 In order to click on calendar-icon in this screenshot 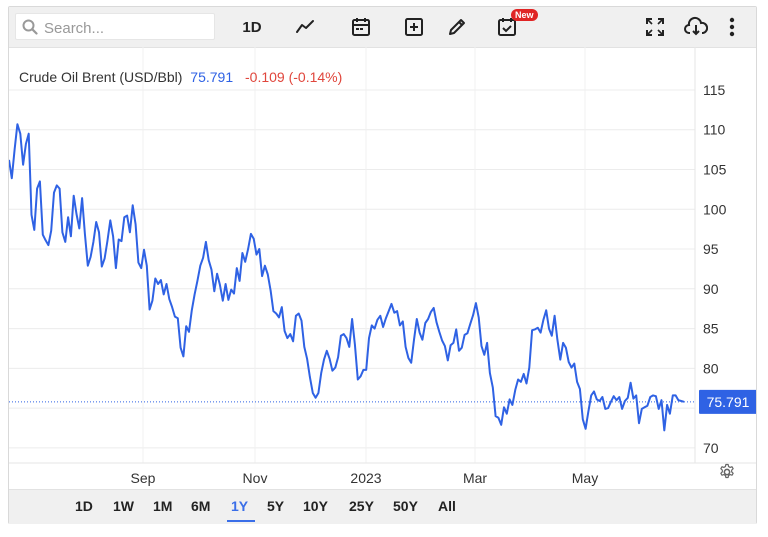, I will do `click(361, 27)`.